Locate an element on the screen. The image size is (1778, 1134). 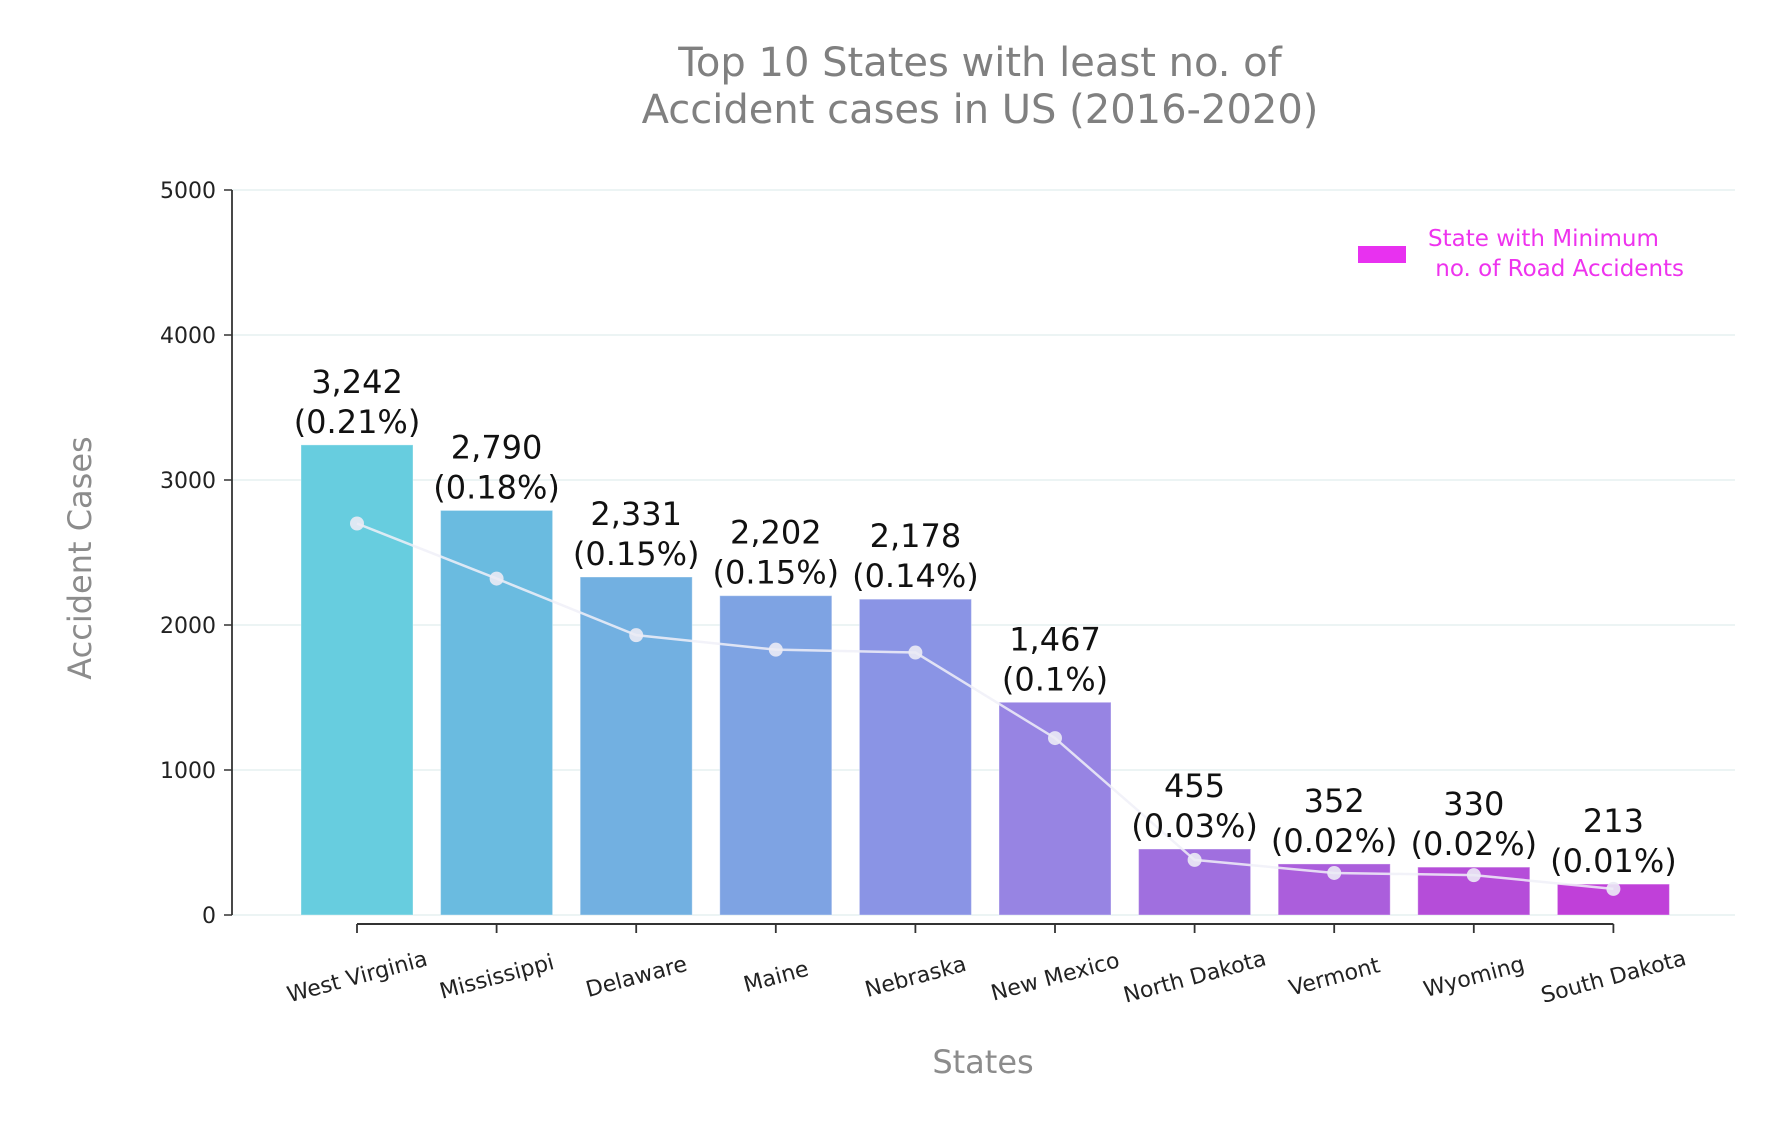
bar-value-label: 455 is located at coordinates (1194, 786).